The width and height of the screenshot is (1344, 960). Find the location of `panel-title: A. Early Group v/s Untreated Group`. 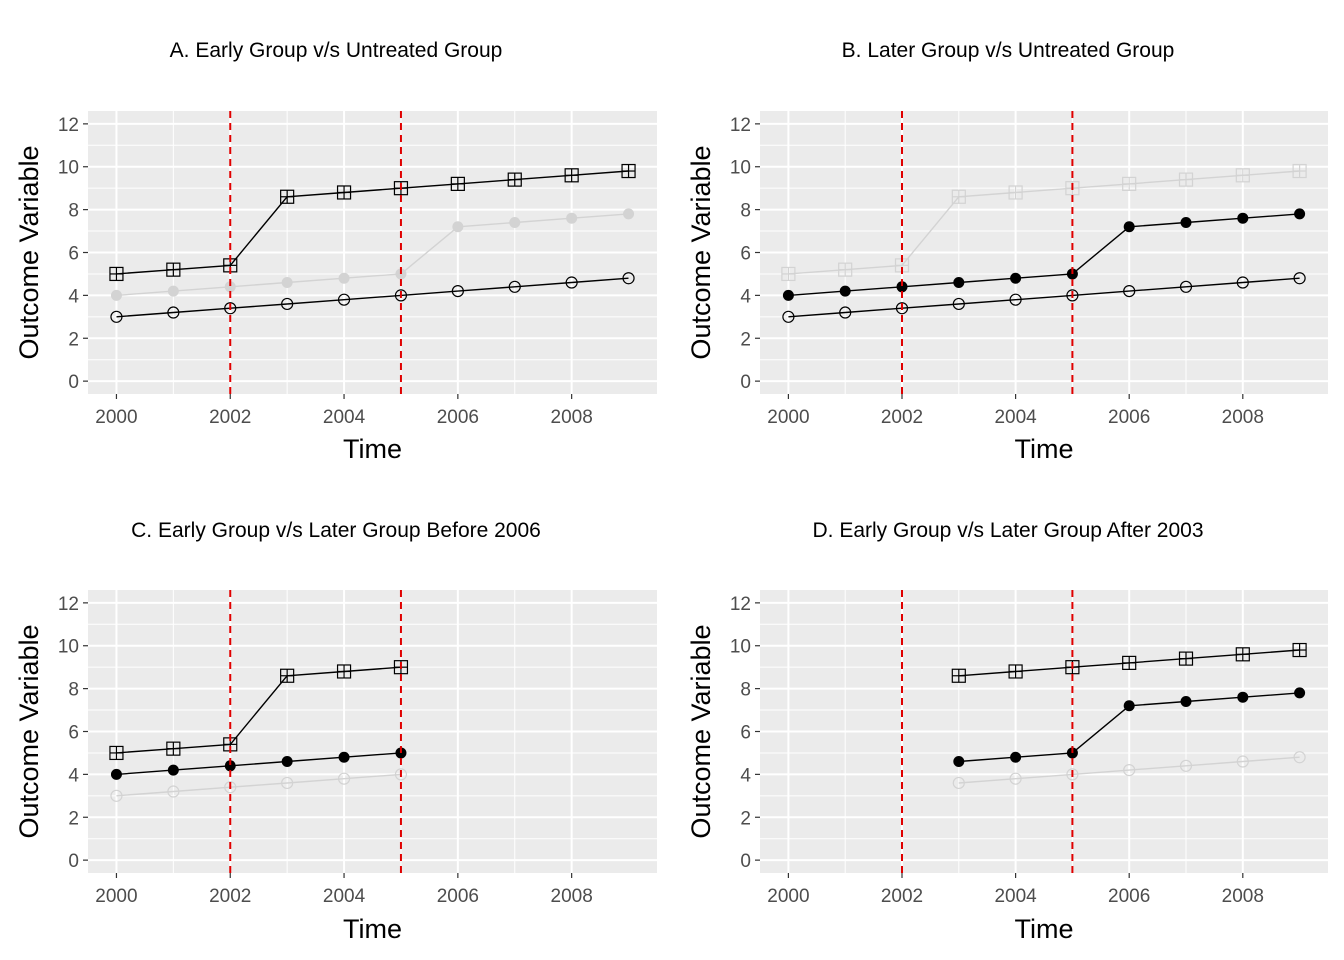

panel-title: A. Early Group v/s Untreated Group is located at coordinates (336, 50).